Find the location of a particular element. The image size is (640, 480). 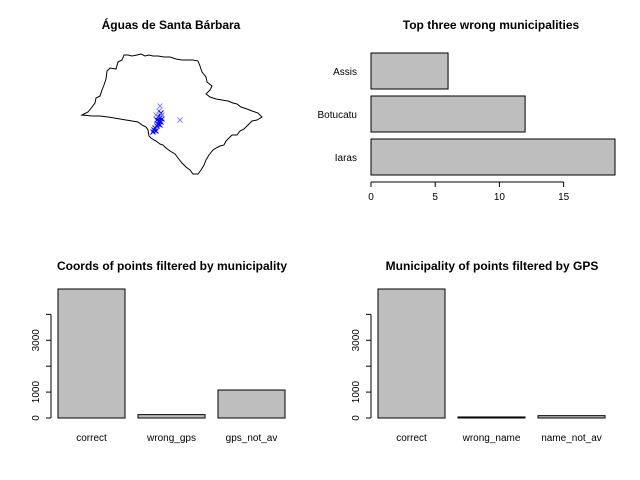

state-outline is located at coordinates (171, 114).